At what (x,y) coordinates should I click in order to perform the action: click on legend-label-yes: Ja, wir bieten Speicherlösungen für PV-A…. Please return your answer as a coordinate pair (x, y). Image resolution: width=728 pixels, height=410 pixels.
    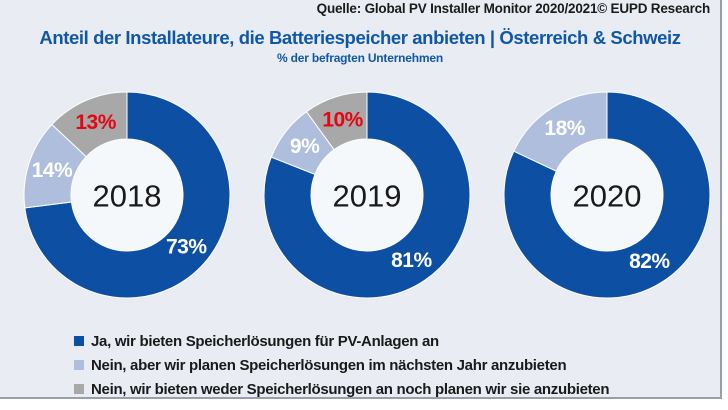
    Looking at the image, I should click on (265, 341).